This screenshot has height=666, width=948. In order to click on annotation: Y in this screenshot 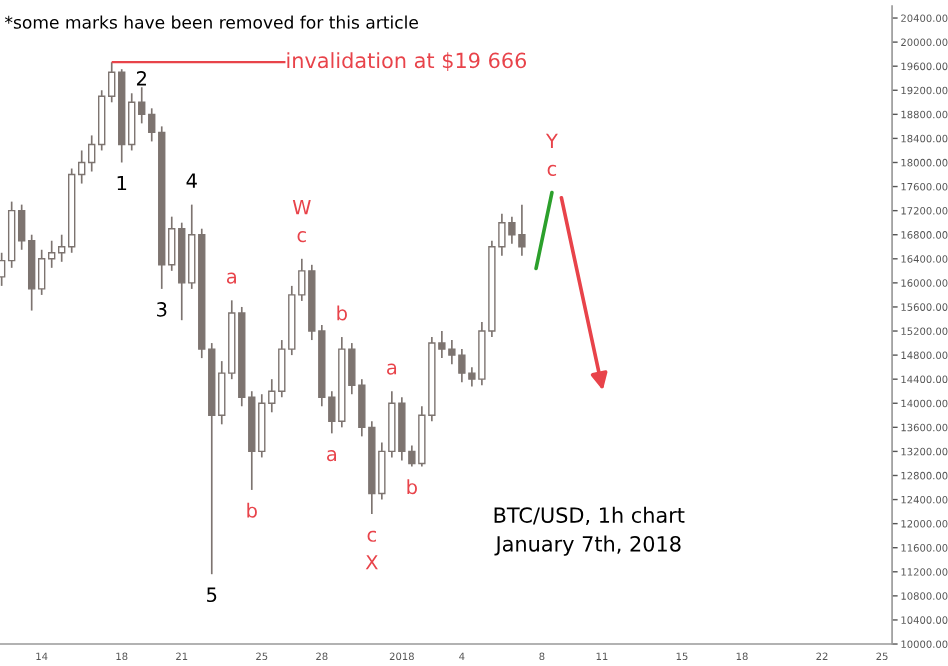, I will do `click(551, 140)`.